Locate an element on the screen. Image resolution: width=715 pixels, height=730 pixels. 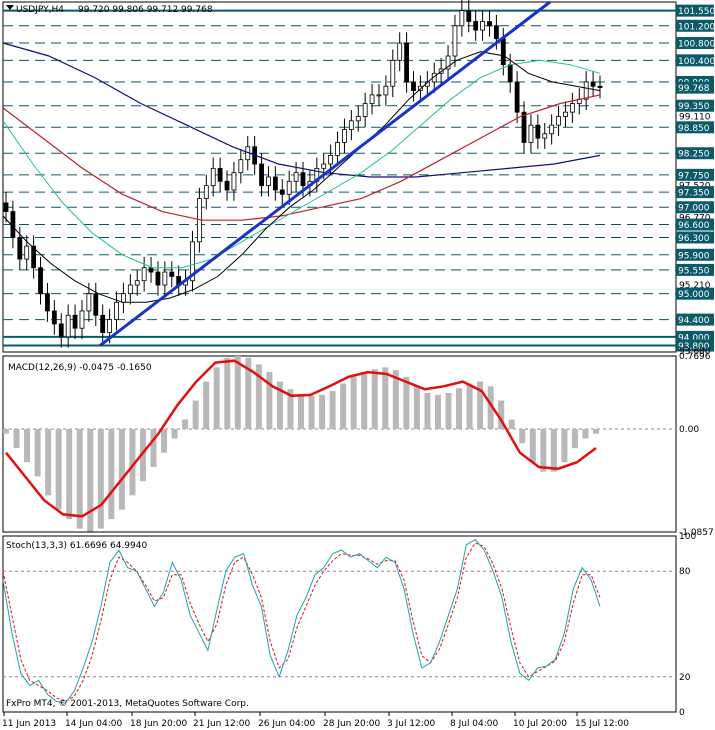
price-level-tag-label: 95.900 is located at coordinates (694, 256).